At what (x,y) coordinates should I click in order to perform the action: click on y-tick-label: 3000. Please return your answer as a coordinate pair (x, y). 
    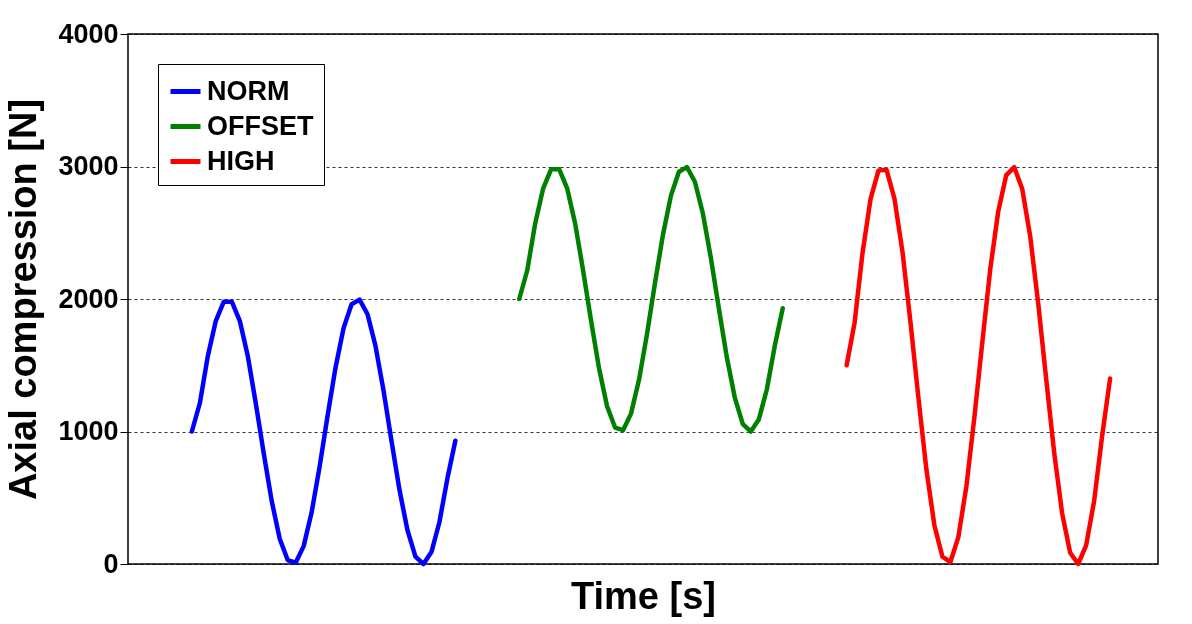
    Looking at the image, I should click on (88, 166).